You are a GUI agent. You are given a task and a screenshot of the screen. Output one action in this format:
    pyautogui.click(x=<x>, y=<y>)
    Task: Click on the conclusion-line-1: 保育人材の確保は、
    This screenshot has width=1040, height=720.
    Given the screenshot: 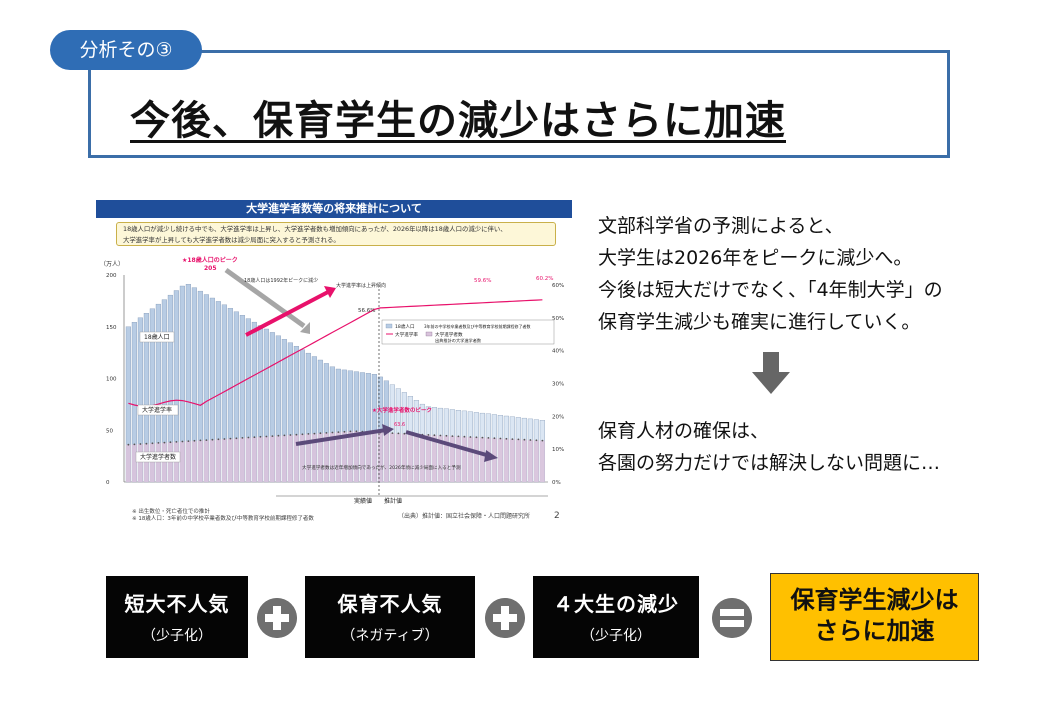 What is the action you would take?
    pyautogui.click(x=684, y=431)
    